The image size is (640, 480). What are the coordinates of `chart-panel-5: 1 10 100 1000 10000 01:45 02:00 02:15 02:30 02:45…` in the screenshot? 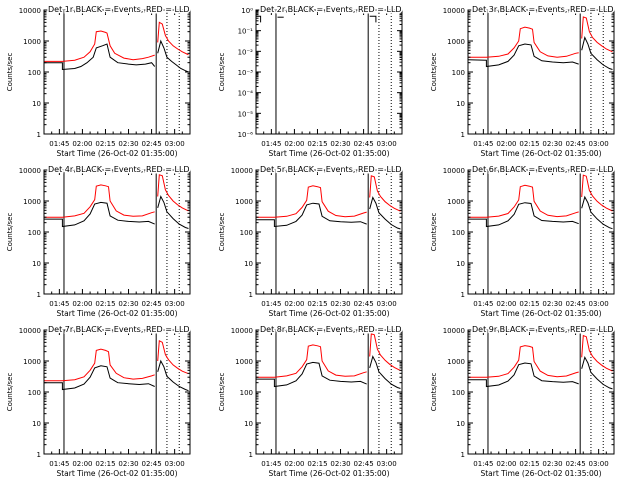 It's located at (310, 241).